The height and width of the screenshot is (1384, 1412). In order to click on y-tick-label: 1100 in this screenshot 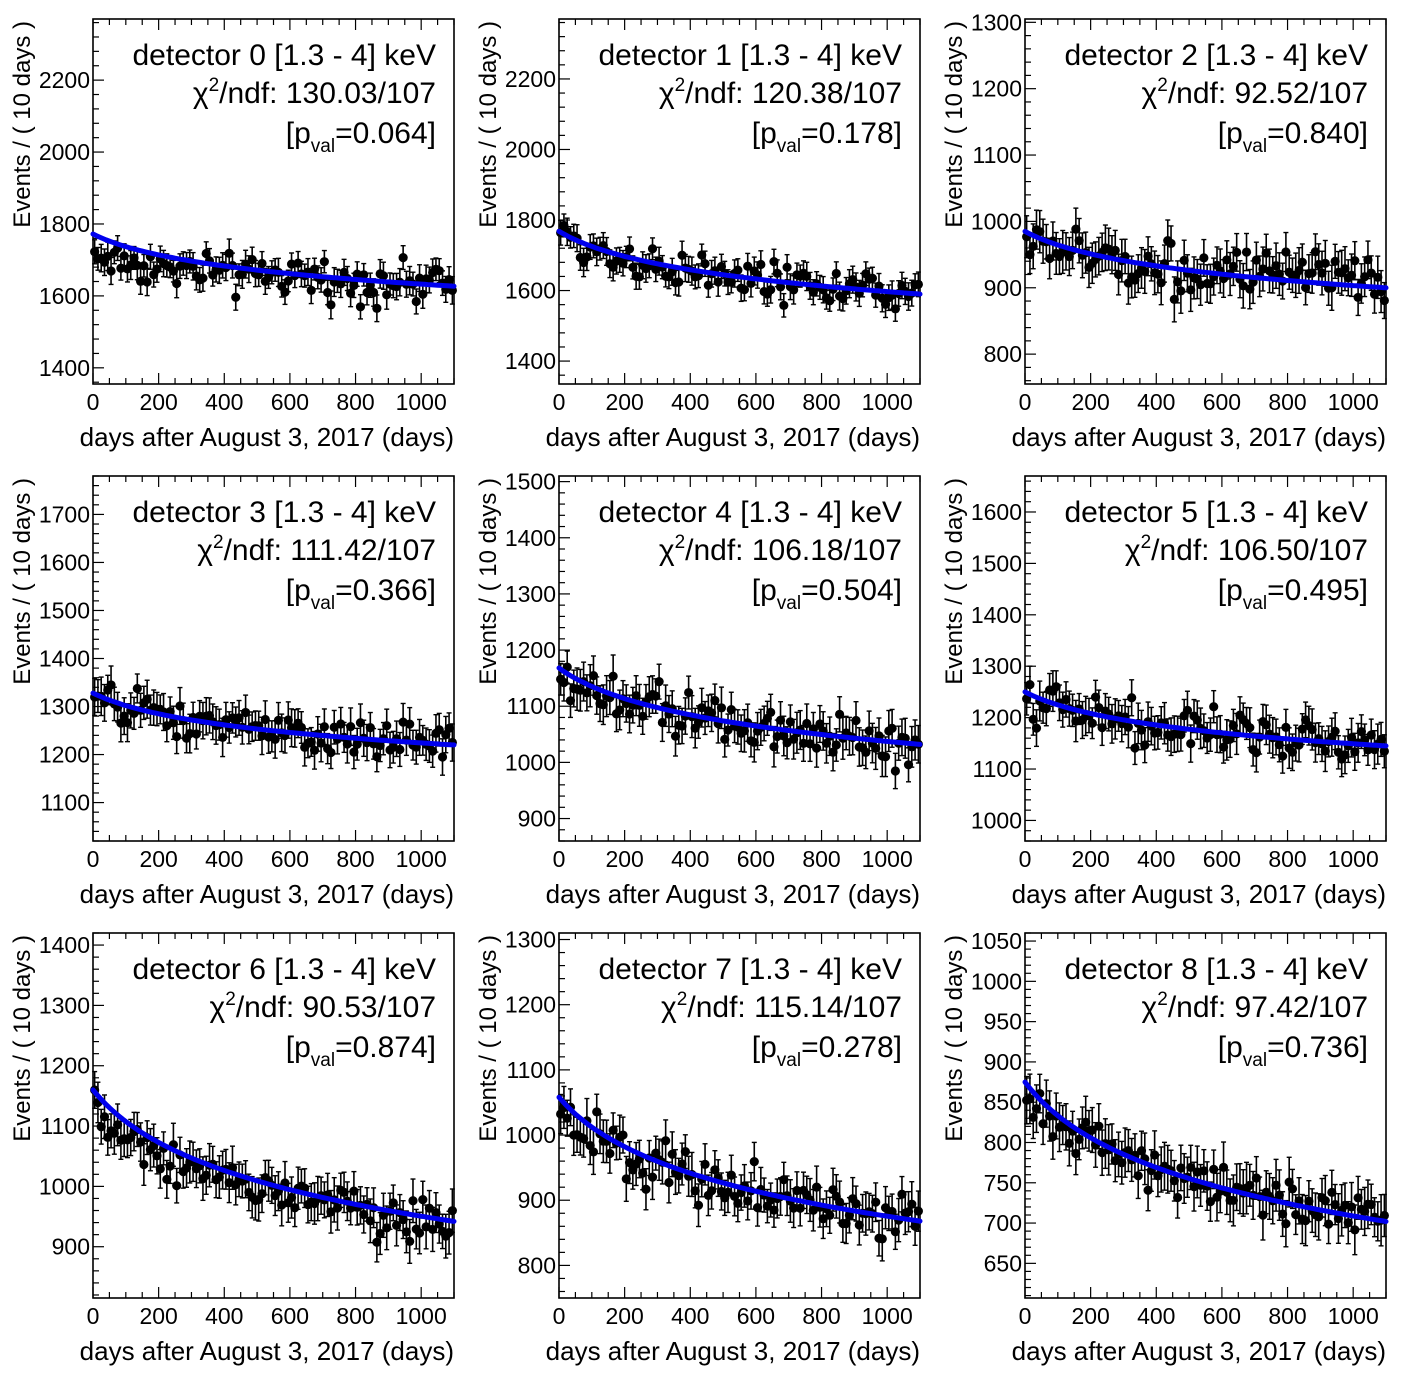, I will do `click(531, 706)`.